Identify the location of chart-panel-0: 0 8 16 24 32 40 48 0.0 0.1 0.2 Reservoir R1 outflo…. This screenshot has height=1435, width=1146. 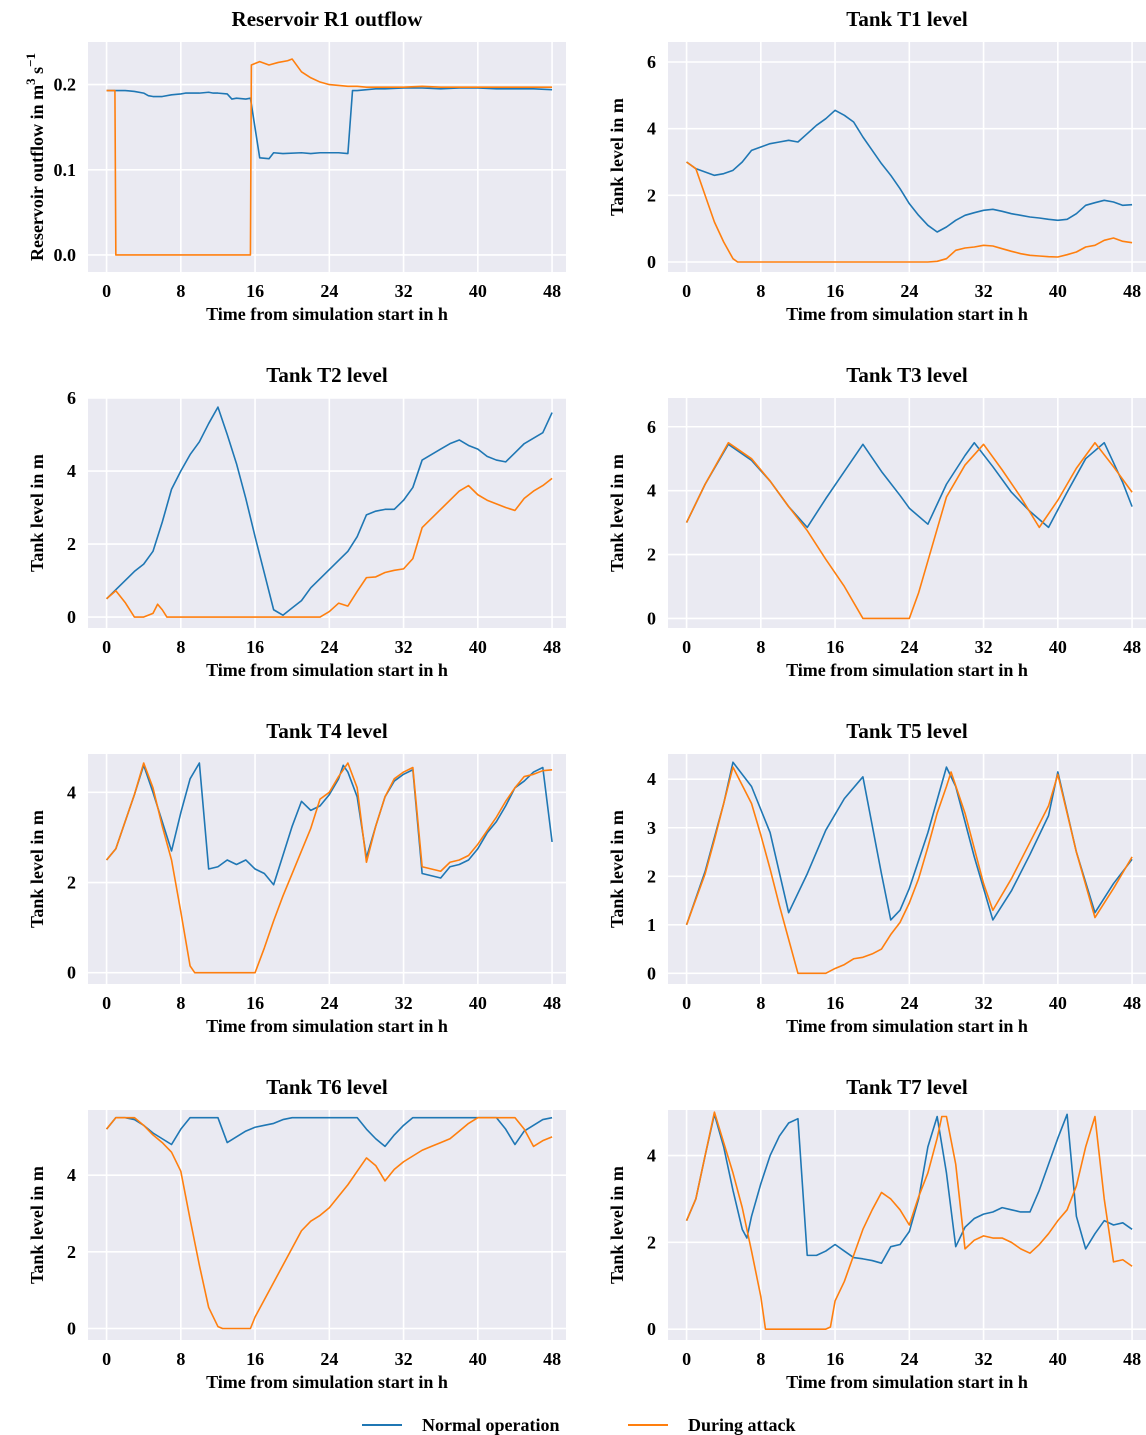
(294, 165).